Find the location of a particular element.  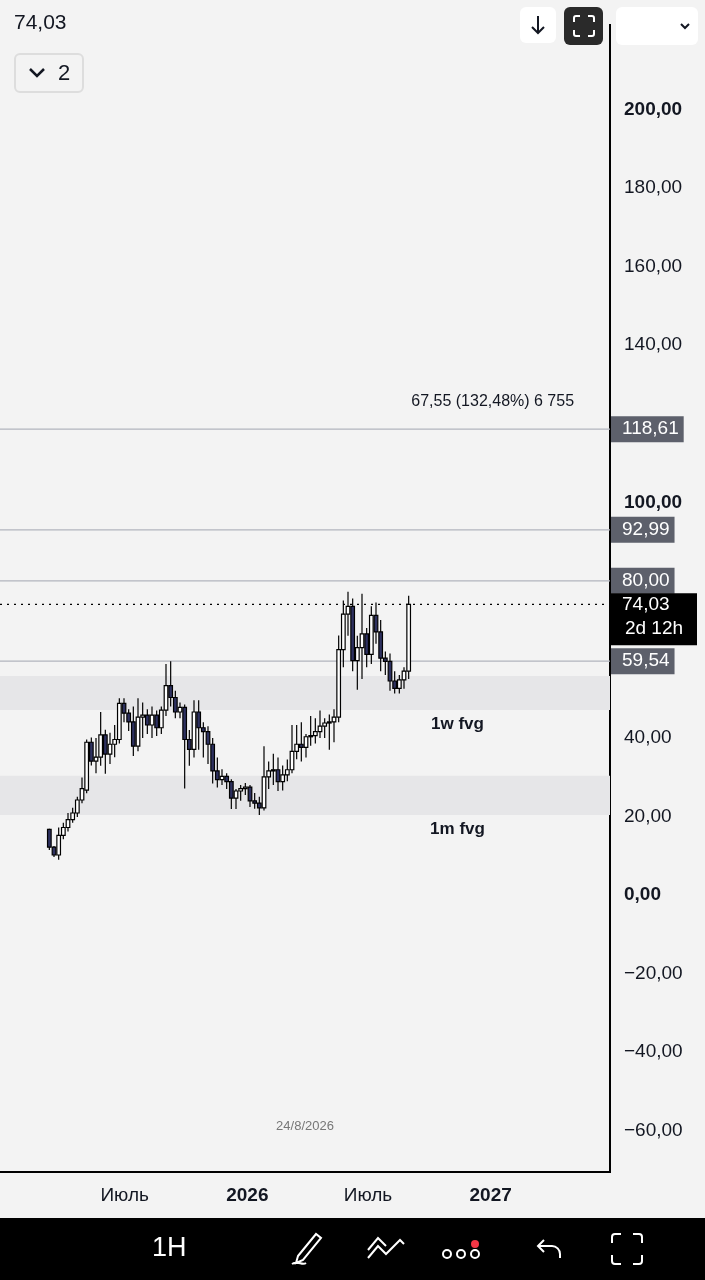

annotation: 24/8/2026 is located at coordinates (305, 1125).